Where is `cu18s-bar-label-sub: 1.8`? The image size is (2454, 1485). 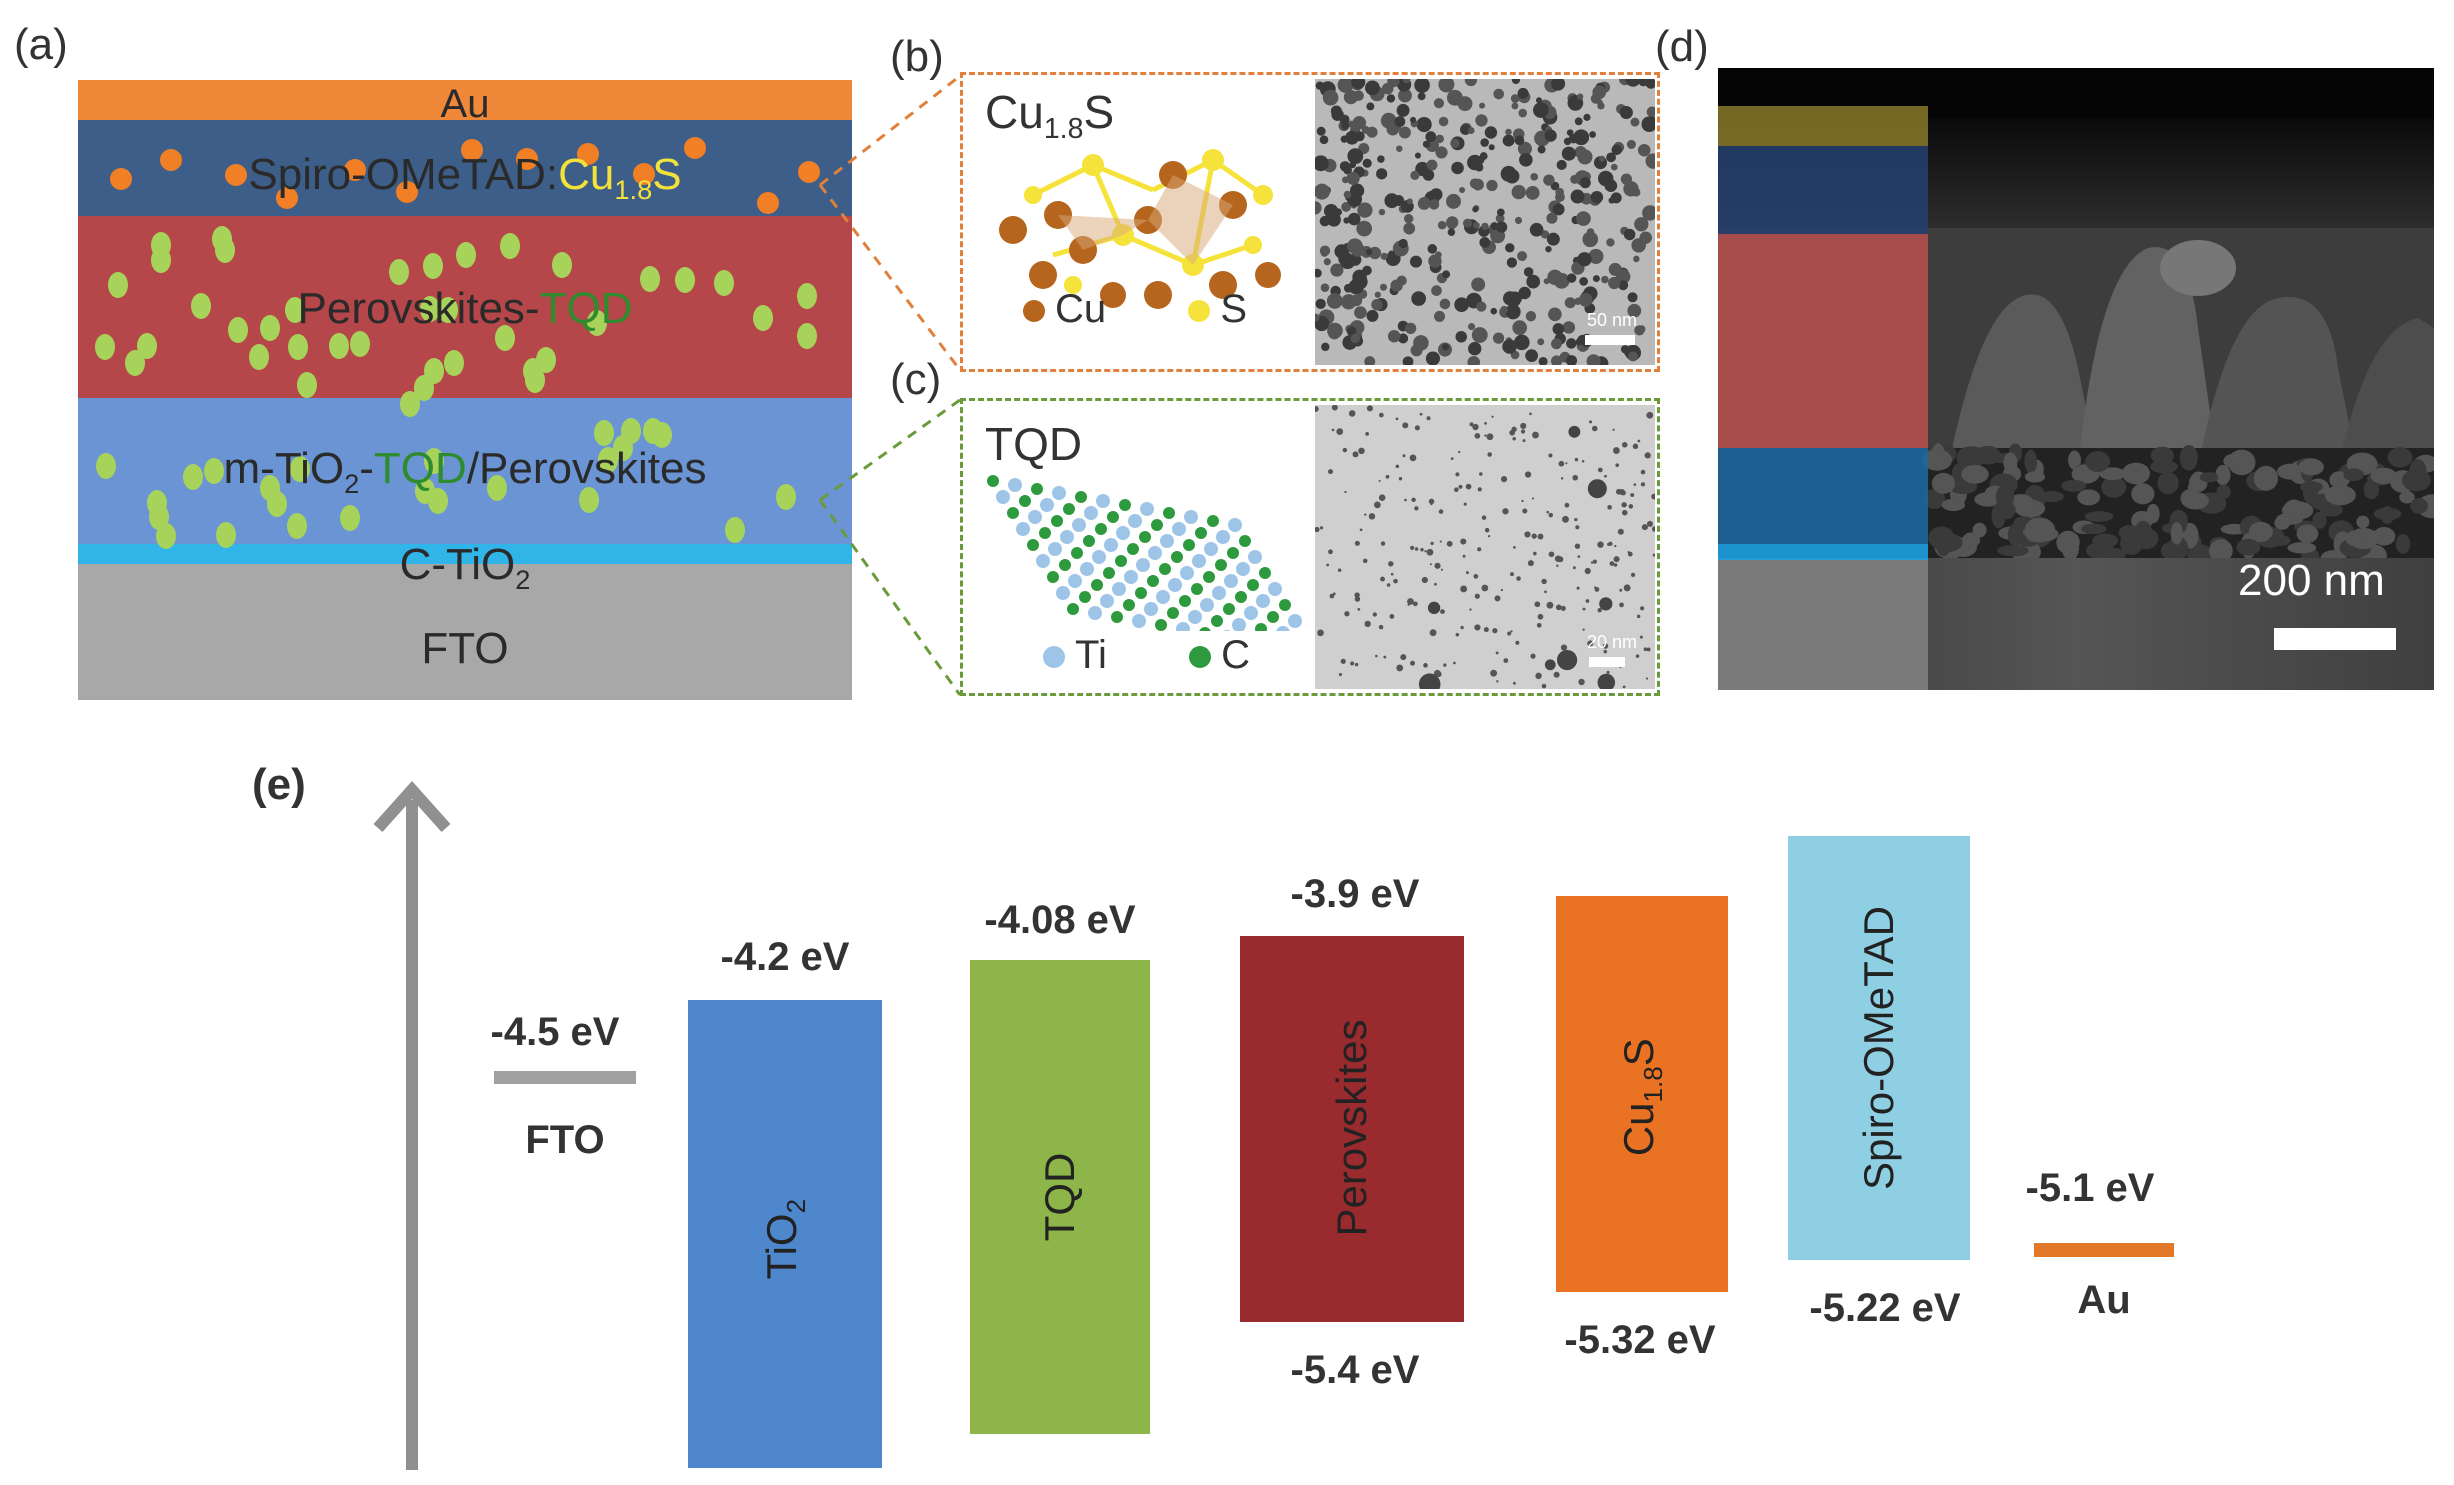
cu18s-bar-label-sub: 1.8 is located at coordinates (1653, 1084).